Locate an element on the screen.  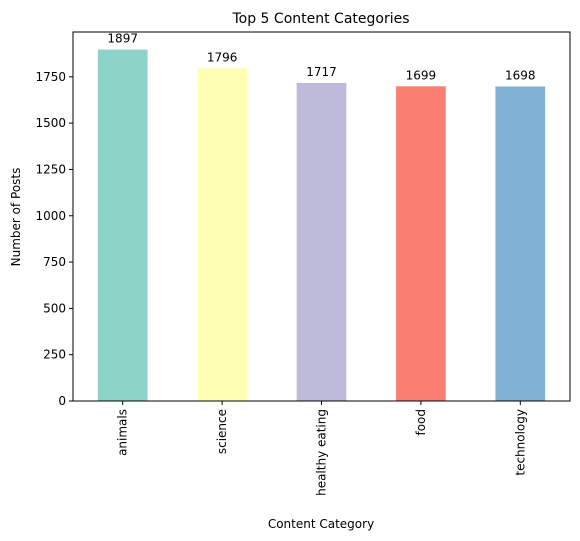
x-tick-label: healthy eating is located at coordinates (322, 452).